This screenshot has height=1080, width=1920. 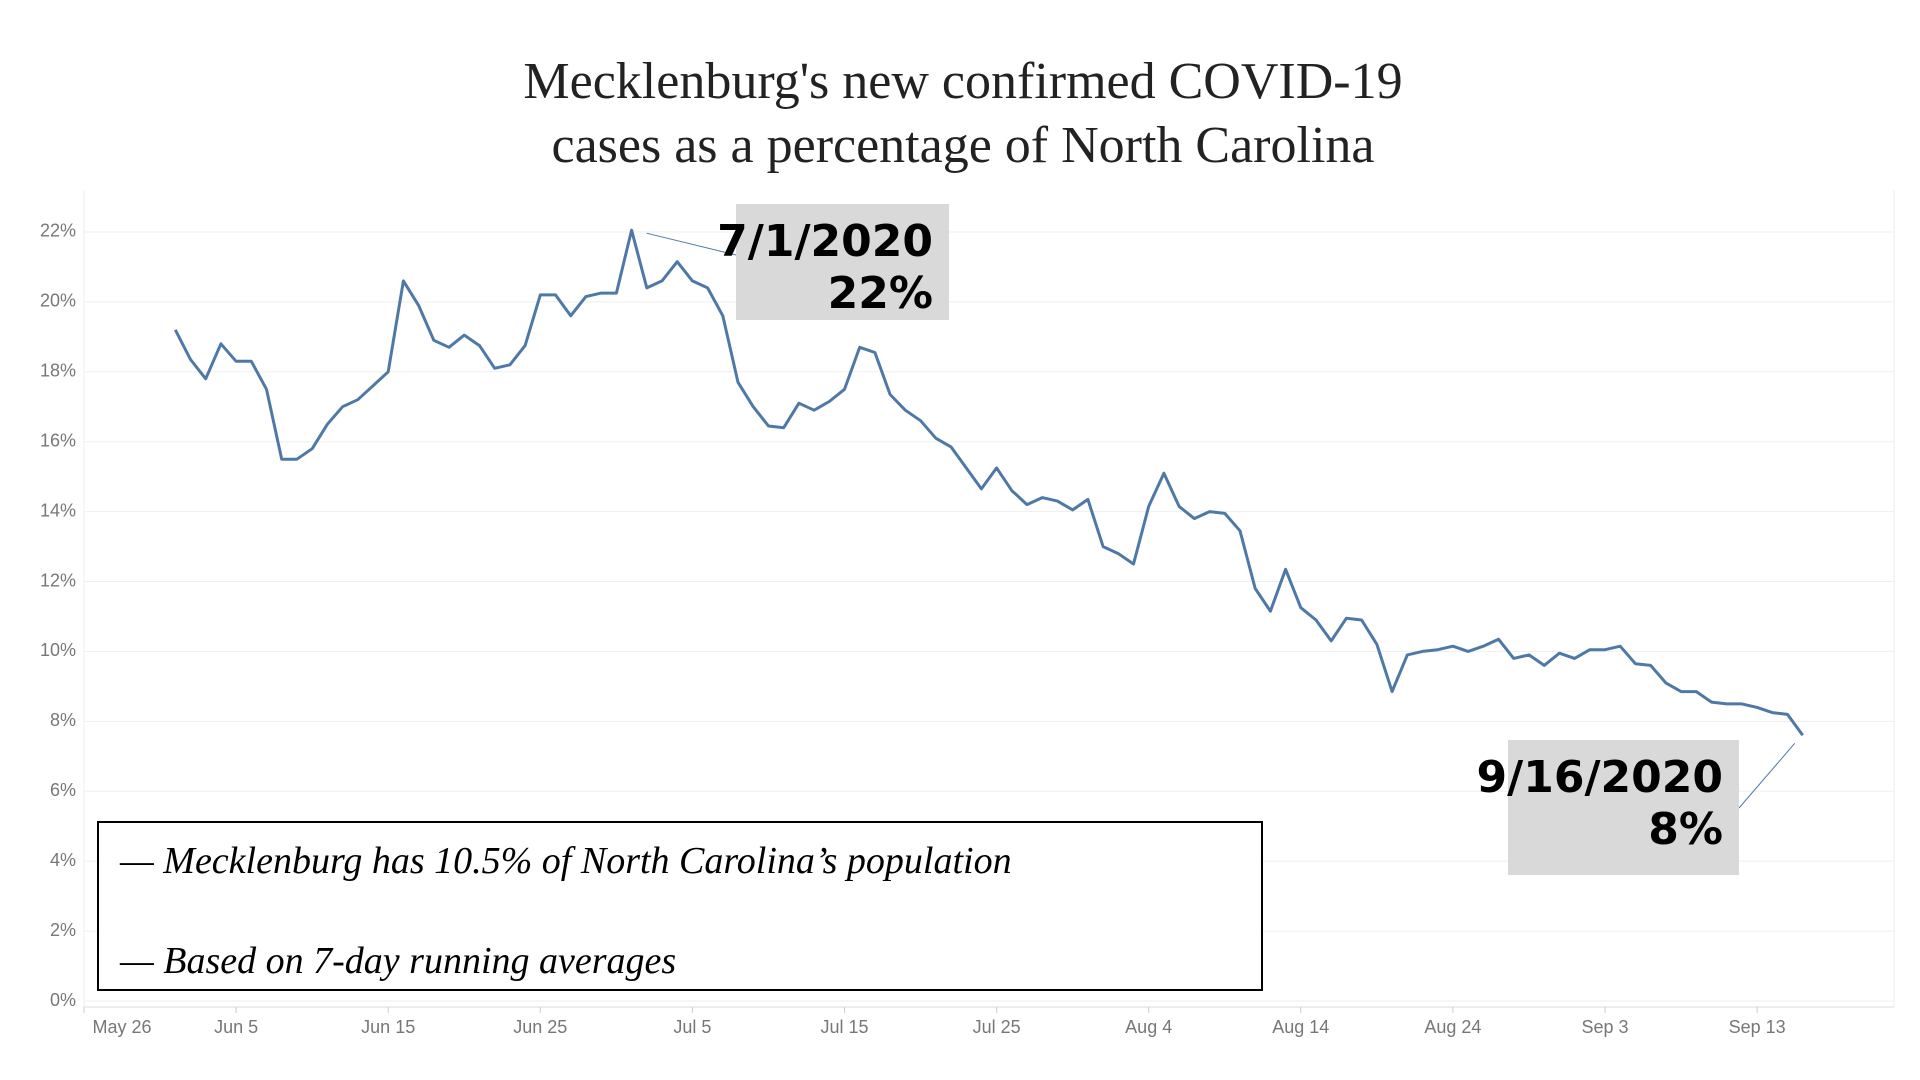 I want to click on y-tick-label: 22%, so click(x=58, y=231).